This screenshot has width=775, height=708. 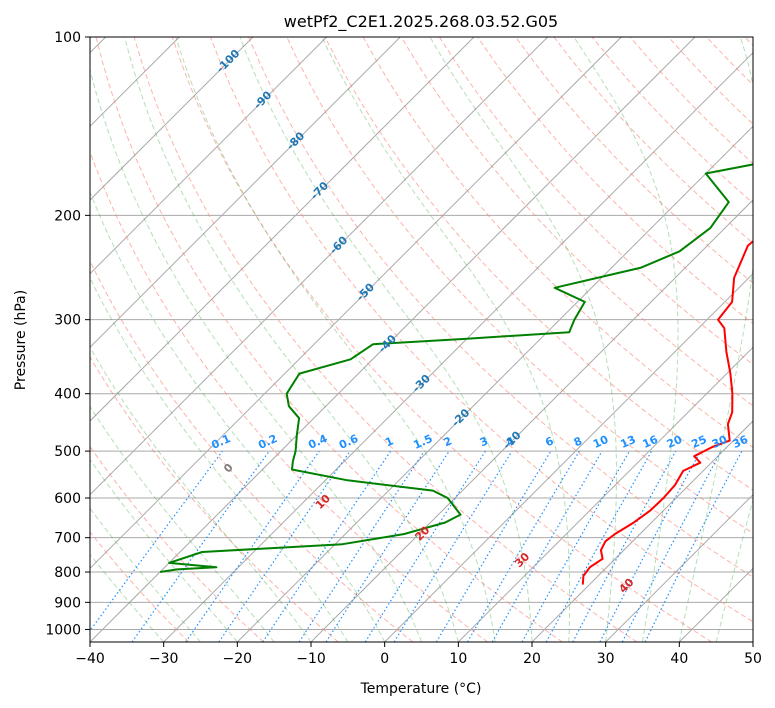 What do you see at coordinates (67, 539) in the screenshot?
I see `y-tick-label: 700` at bounding box center [67, 539].